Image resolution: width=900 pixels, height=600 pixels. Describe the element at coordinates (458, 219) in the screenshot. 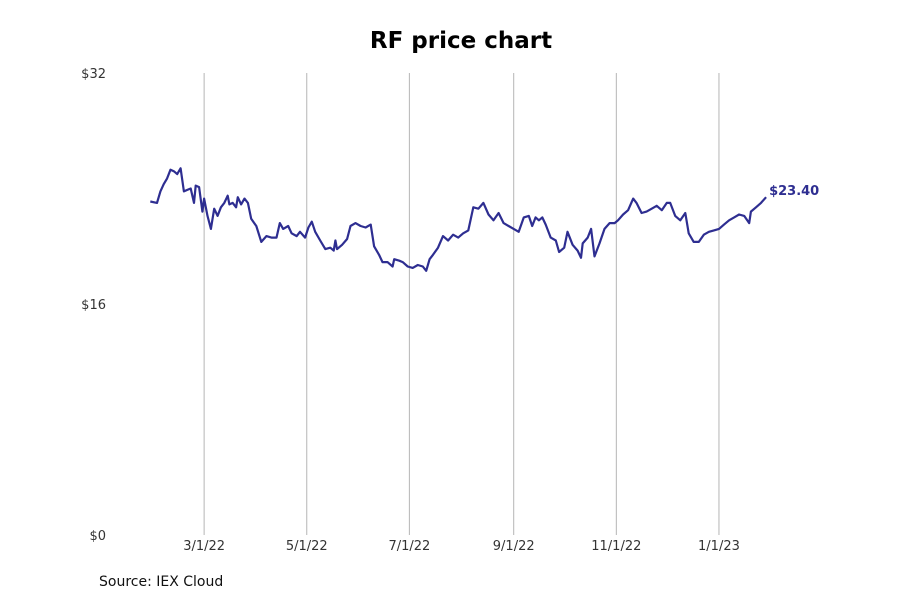

I see `price-line` at that location.